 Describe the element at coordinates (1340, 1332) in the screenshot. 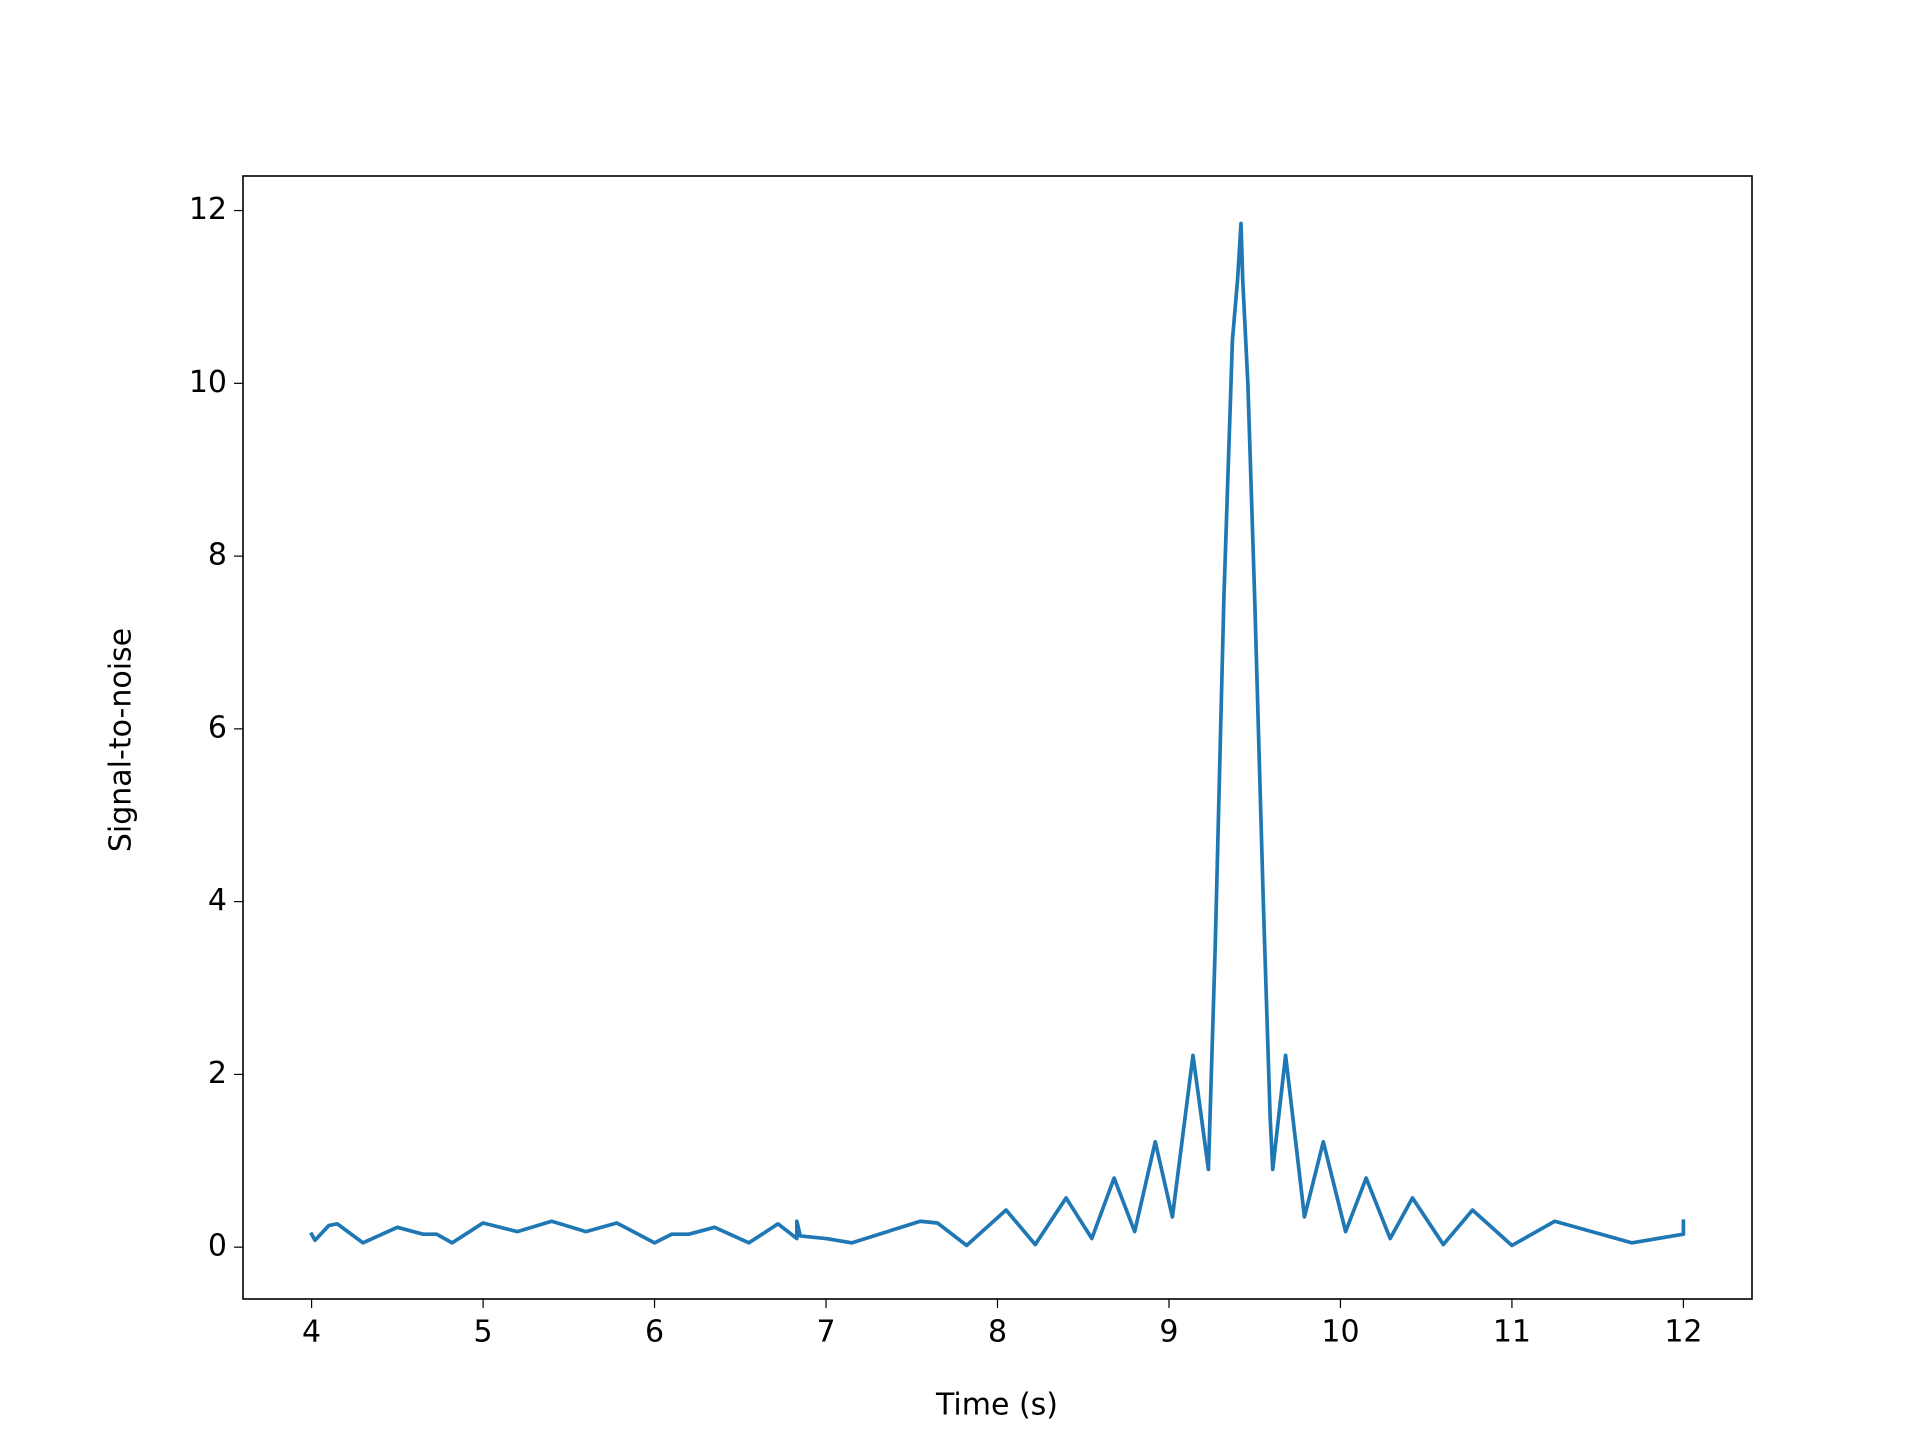

I see `x-tick-label: 10` at that location.